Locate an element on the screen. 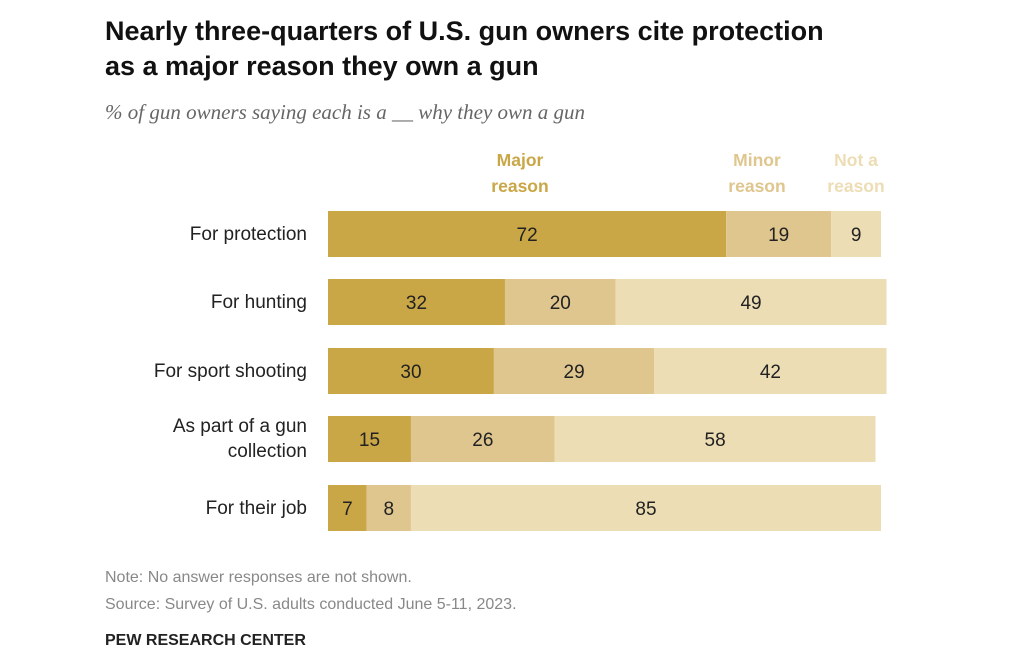 This screenshot has width=1024, height=670. data-label: 19 is located at coordinates (778, 235).